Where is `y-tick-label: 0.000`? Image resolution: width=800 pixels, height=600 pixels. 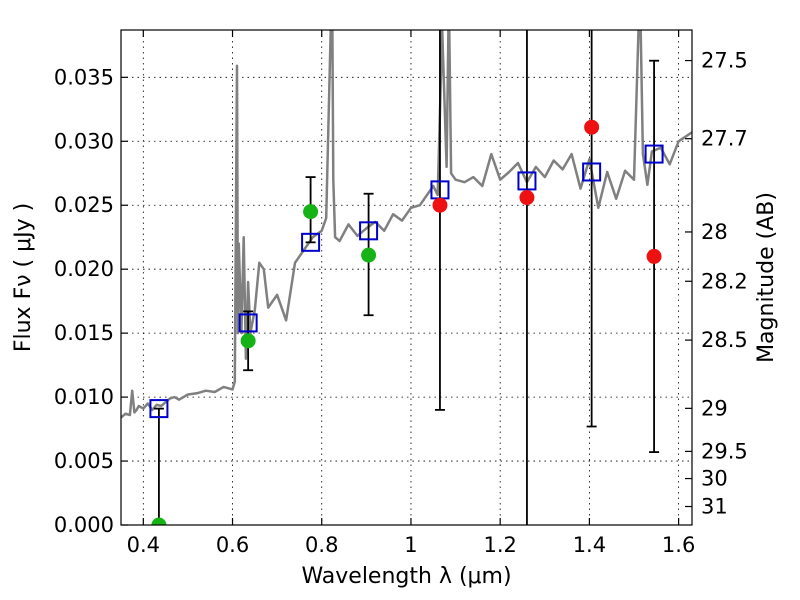
y-tick-label: 0.000 is located at coordinates (84, 525).